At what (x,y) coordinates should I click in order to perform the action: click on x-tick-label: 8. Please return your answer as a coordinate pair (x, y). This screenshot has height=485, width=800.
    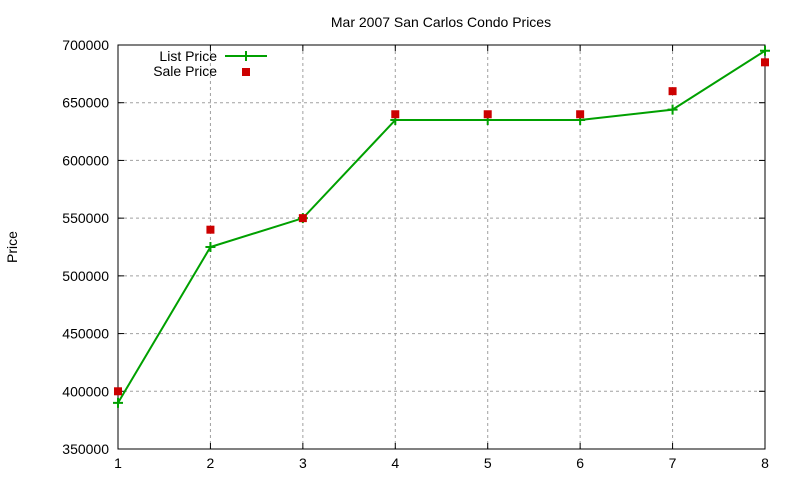
    Looking at the image, I should click on (765, 463).